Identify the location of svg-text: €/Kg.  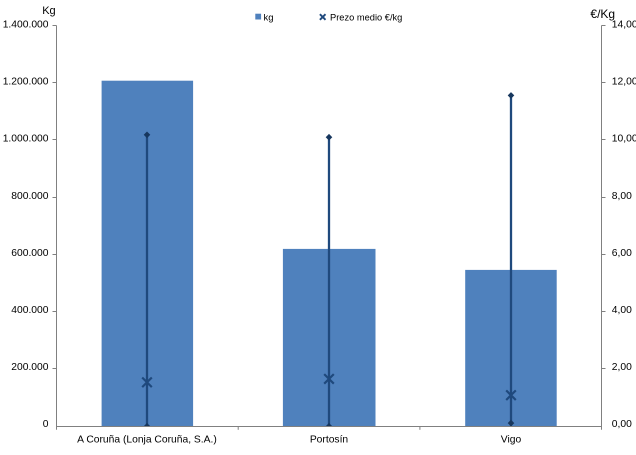
(602, 14).